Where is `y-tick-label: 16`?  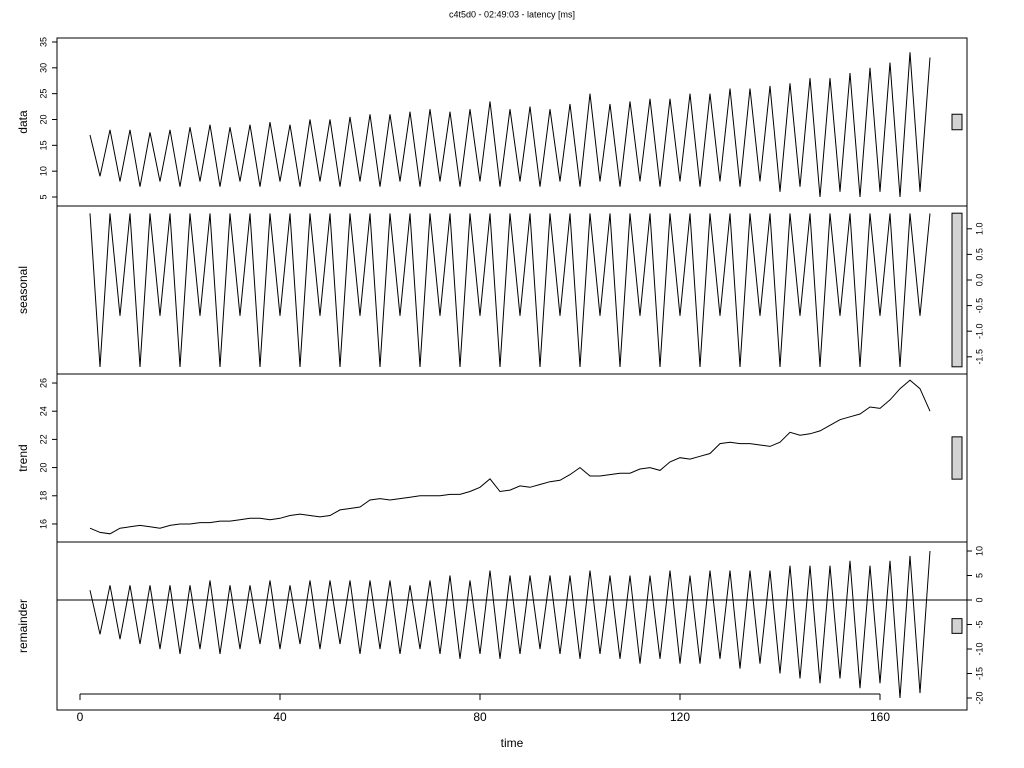 y-tick-label: 16 is located at coordinates (43, 524).